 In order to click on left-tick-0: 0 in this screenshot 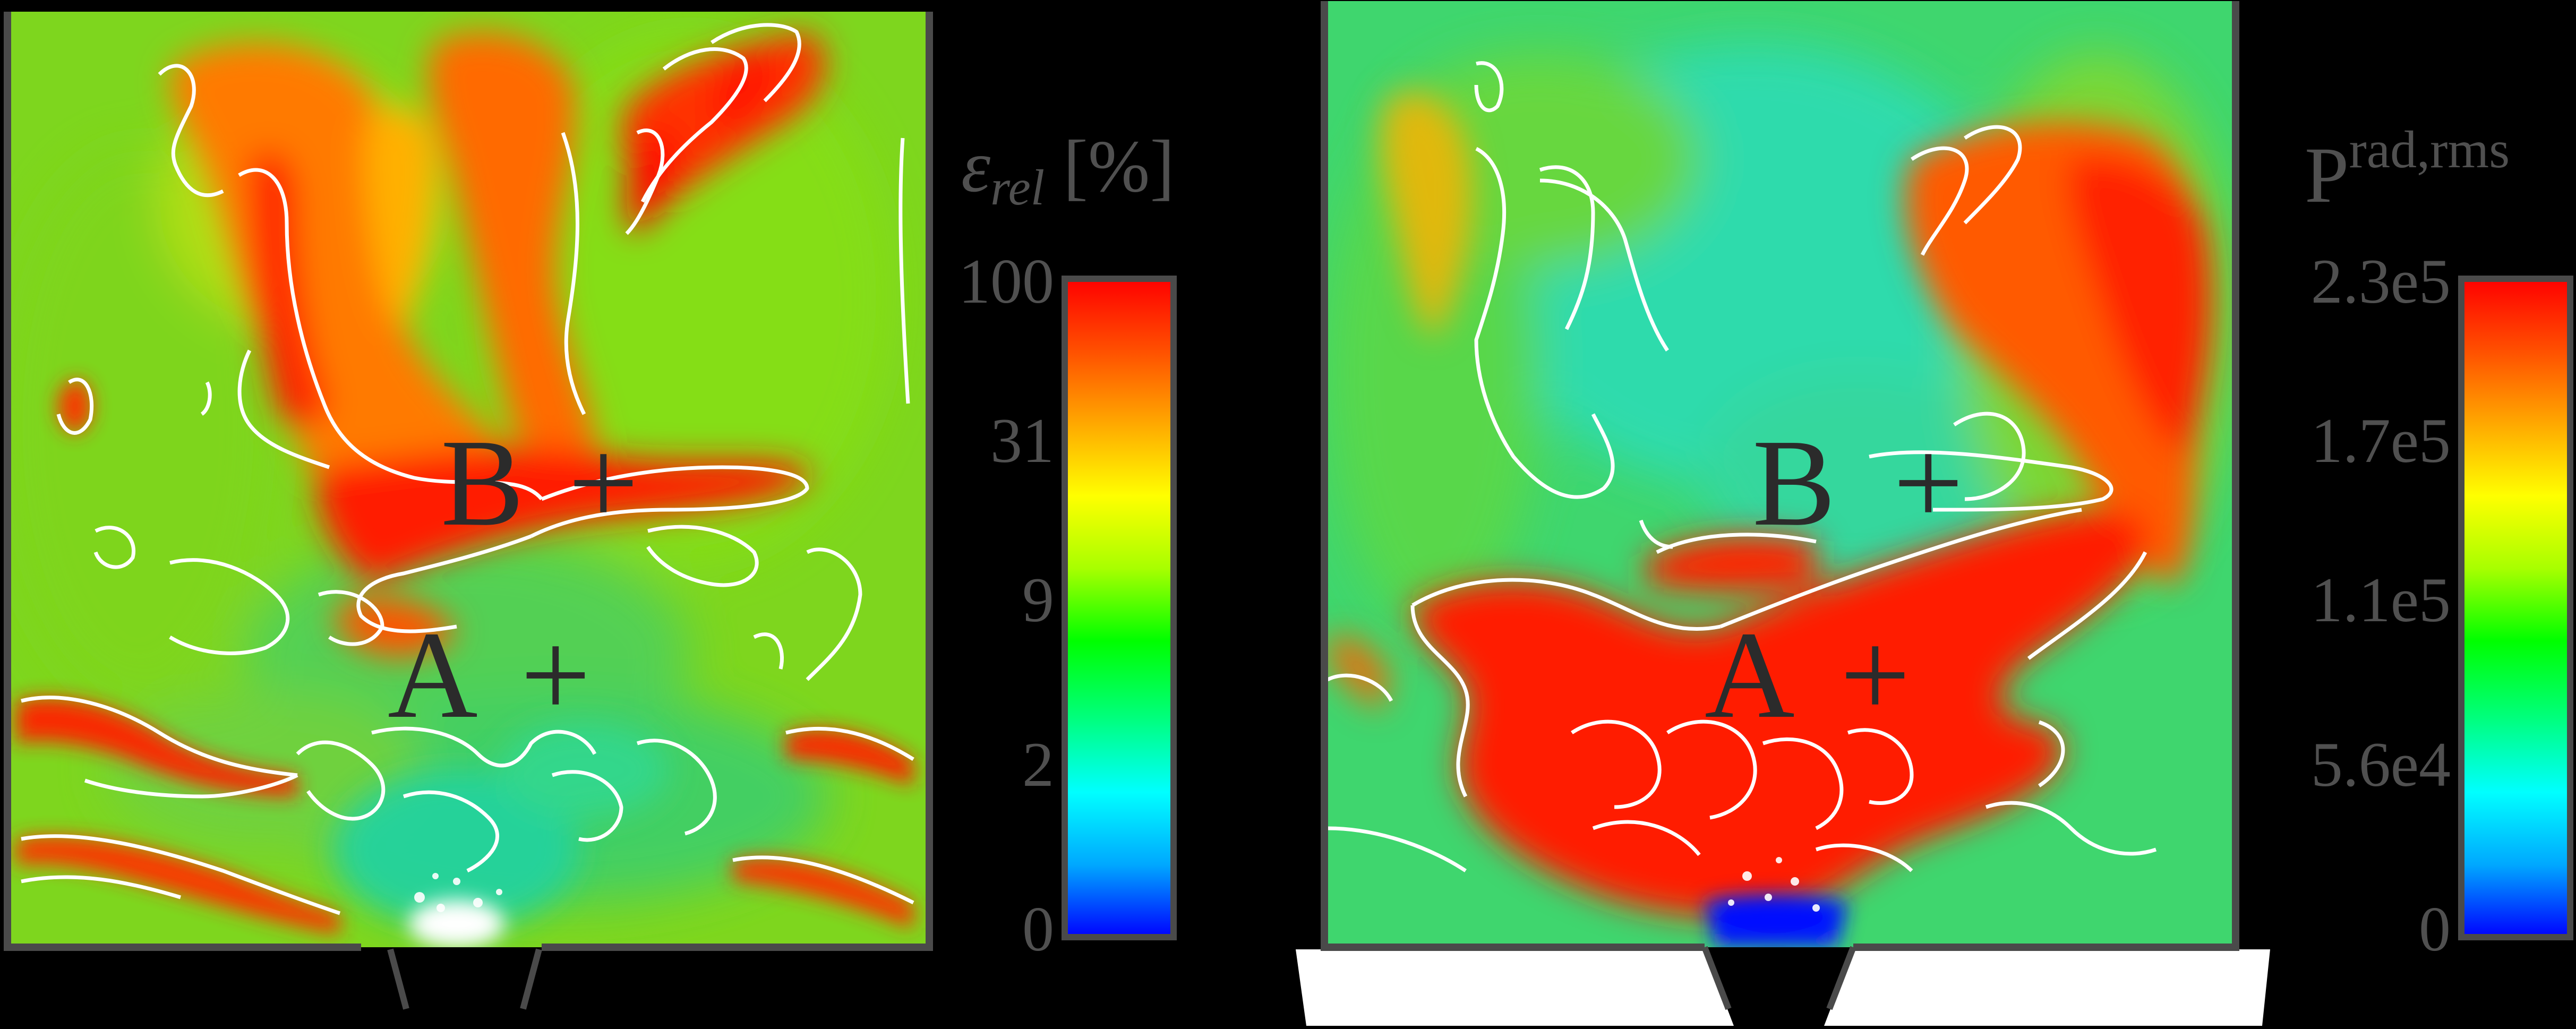, I will do `click(1038, 929)`.